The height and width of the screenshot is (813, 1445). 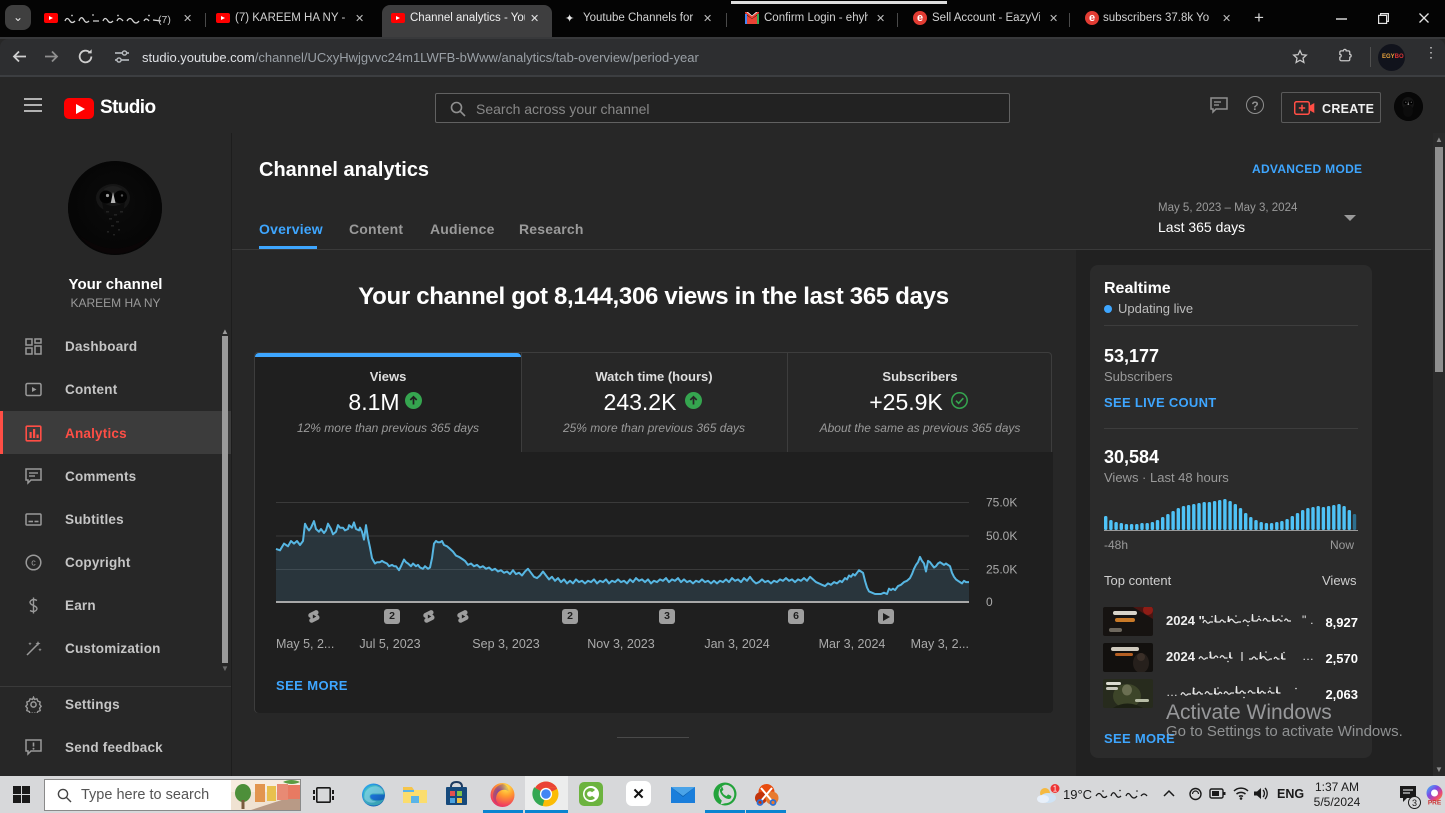 What do you see at coordinates (736, 644) in the screenshot?
I see `svg-text: Jan 3, 2024` at bounding box center [736, 644].